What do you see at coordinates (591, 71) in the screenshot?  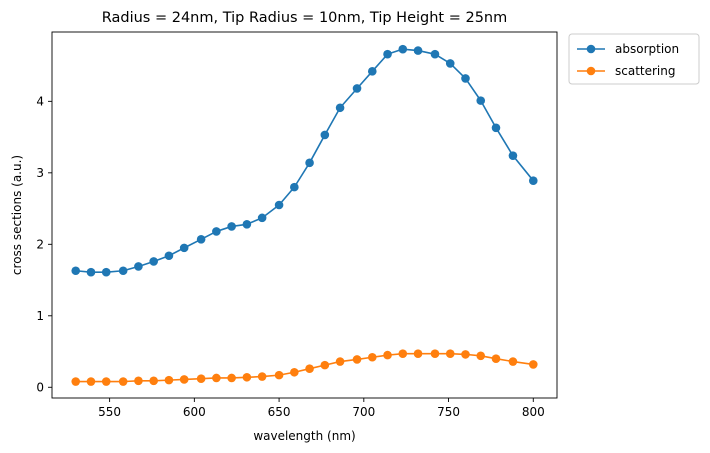 I see `legend-scattering-marker` at bounding box center [591, 71].